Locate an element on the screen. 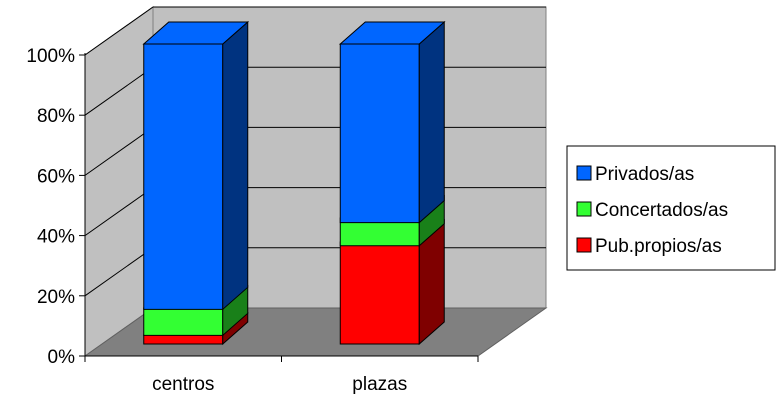  y-tick-label: 100% is located at coordinates (50, 56).